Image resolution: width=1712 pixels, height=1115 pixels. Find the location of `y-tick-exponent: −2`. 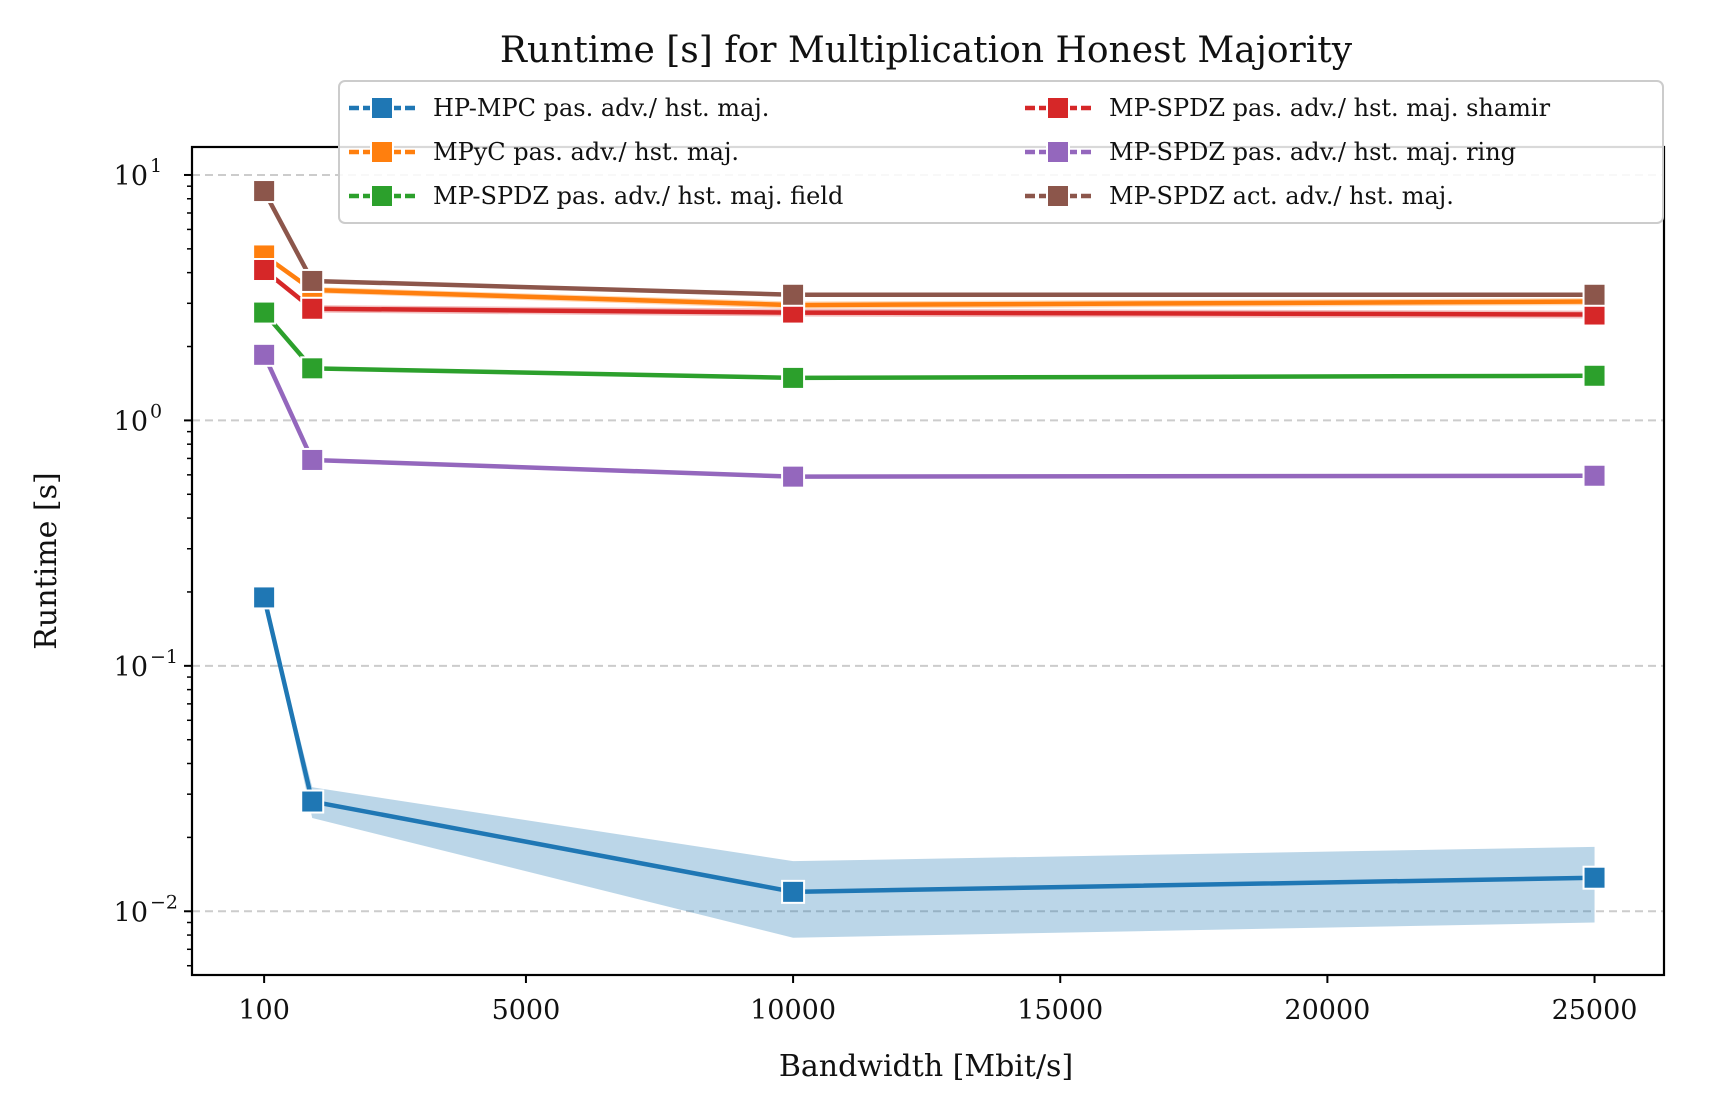

y-tick-exponent: −2 is located at coordinates (164, 902).